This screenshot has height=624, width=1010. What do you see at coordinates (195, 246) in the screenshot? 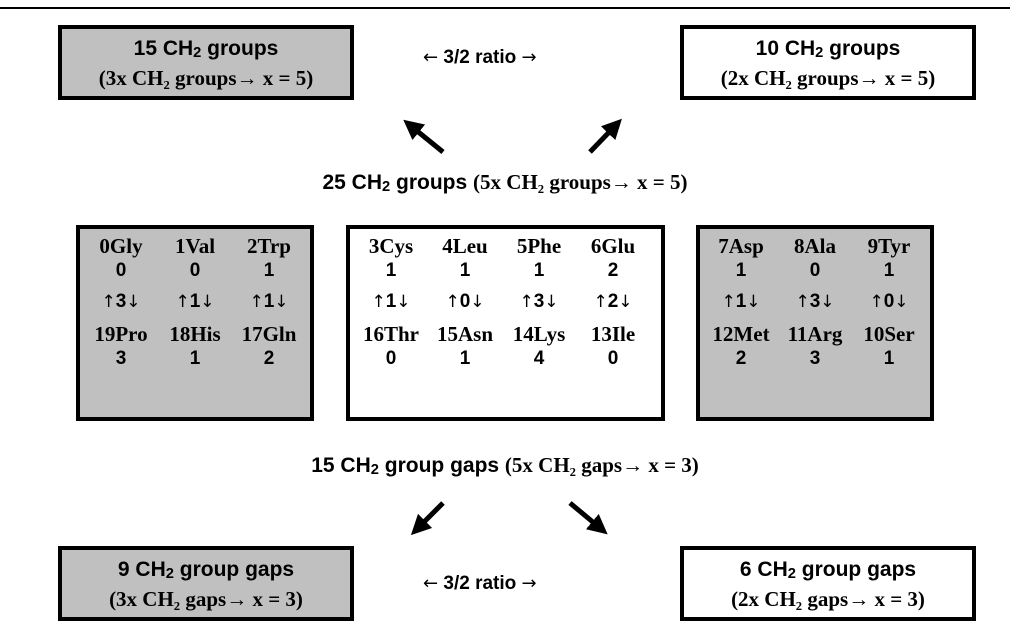
I see `amino-acid-label: 1Val` at bounding box center [195, 246].